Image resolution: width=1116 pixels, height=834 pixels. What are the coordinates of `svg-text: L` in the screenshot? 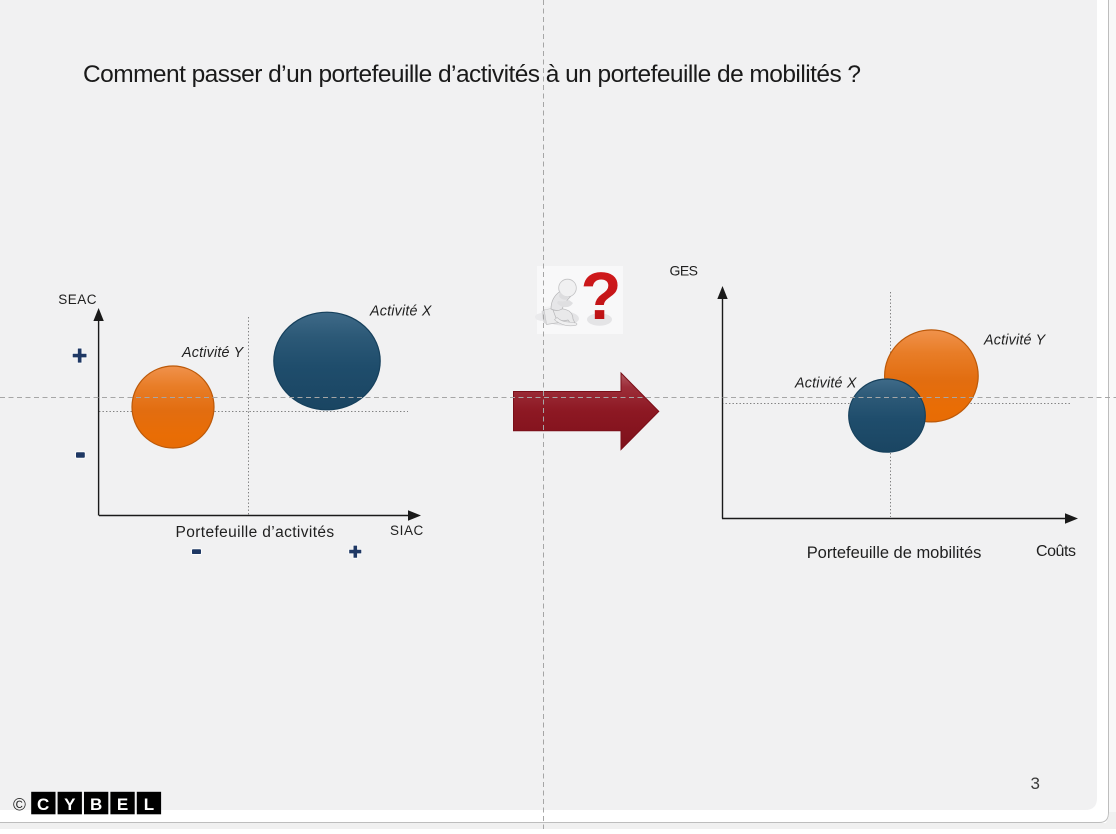 It's located at (149, 804).